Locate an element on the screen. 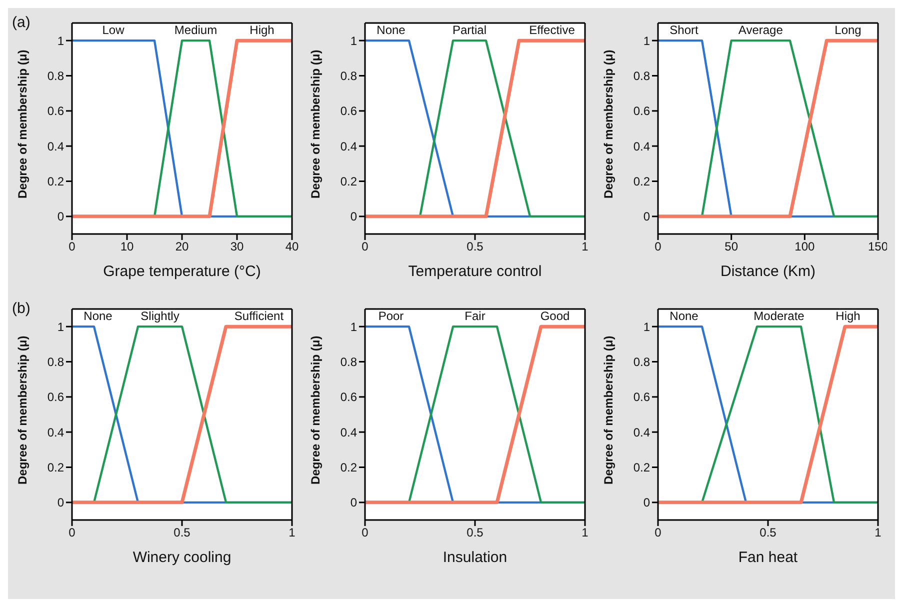 The height and width of the screenshot is (603, 903). x-axis-title: Grape temperature (°C) is located at coordinates (182, 271).